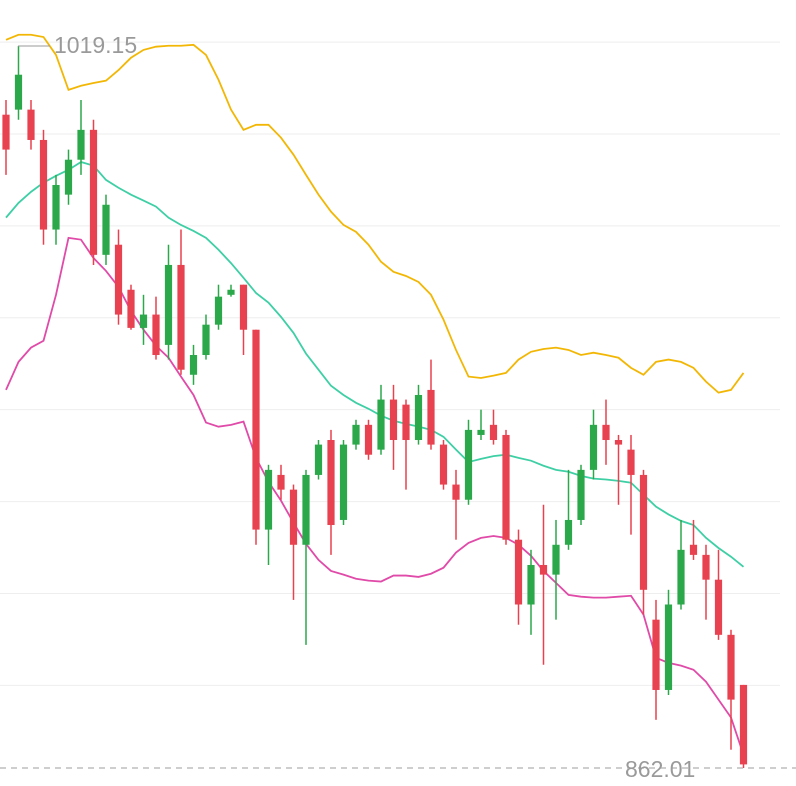  Describe the element at coordinates (660, 769) in the screenshot. I see `low-label: 862.01` at that location.